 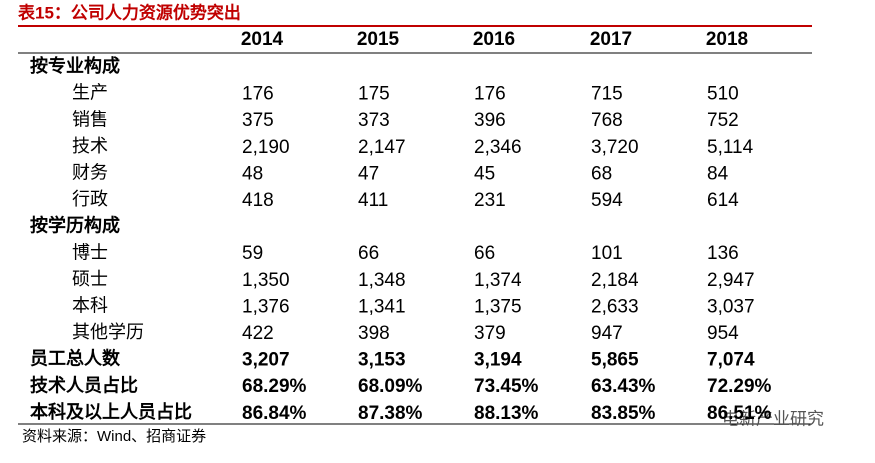 What do you see at coordinates (718, 173) in the screenshot?
I see `cell: 84` at bounding box center [718, 173].